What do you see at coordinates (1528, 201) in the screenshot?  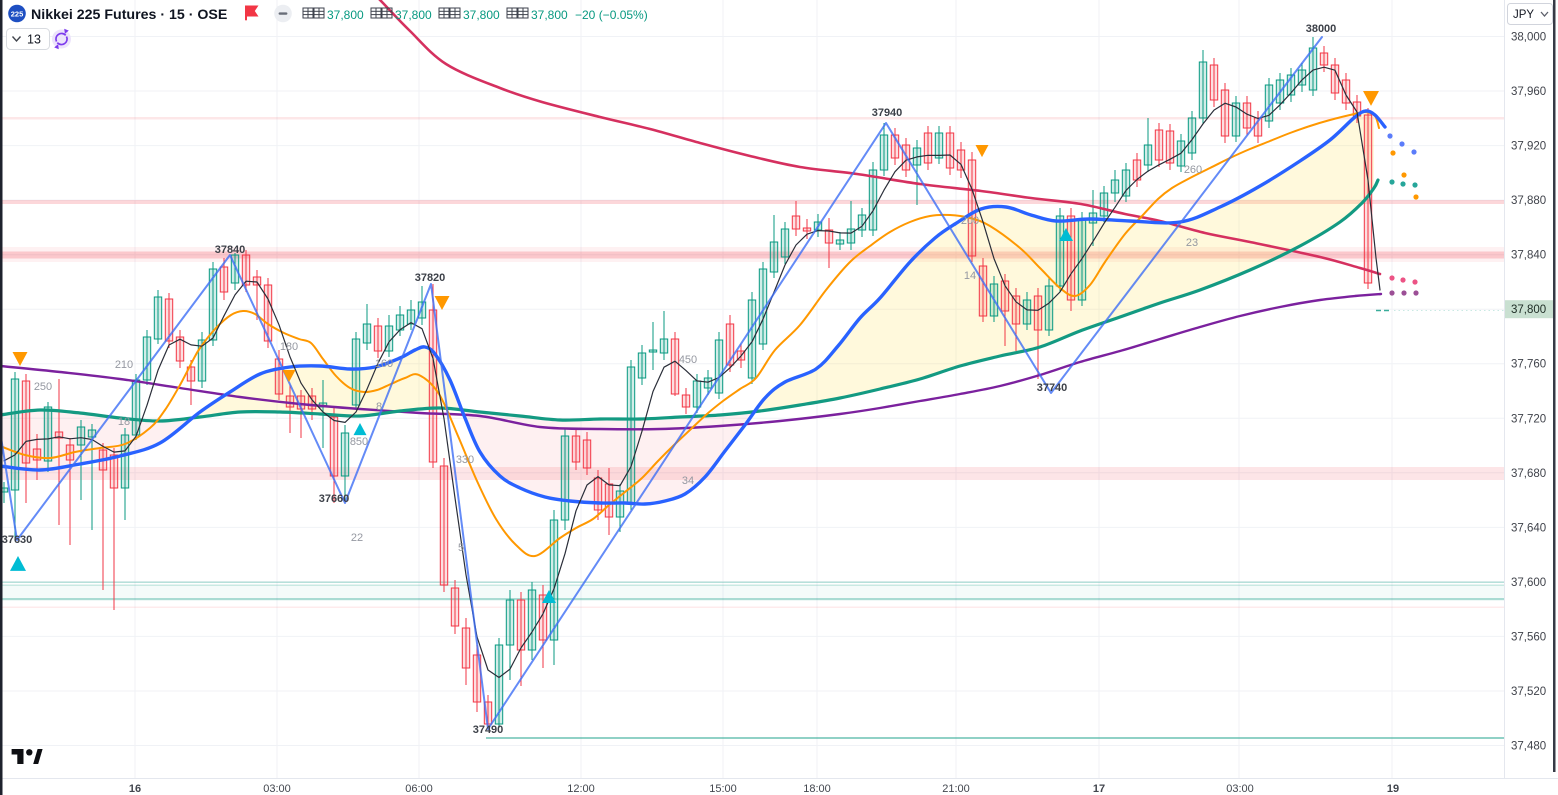 I see `svg-text: 37,880` at bounding box center [1528, 201].